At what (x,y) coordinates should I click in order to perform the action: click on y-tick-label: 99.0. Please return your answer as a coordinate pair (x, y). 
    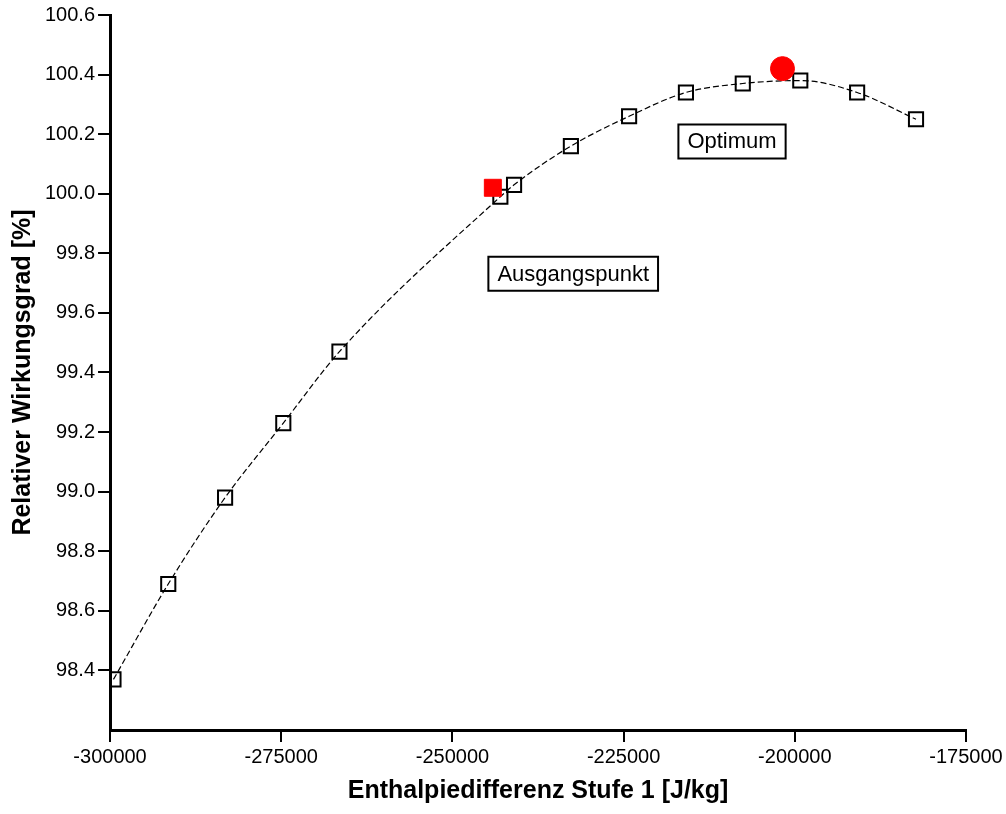
    Looking at the image, I should click on (76, 490).